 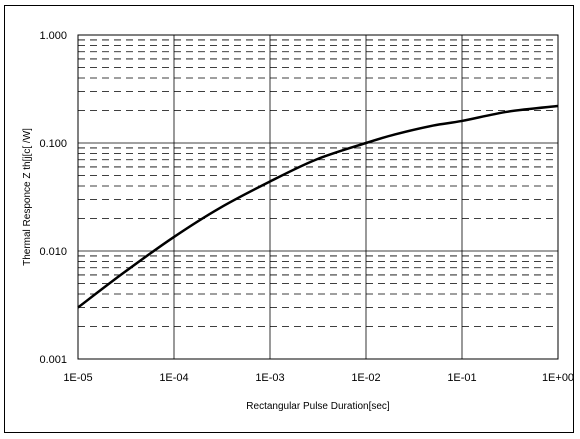 What do you see at coordinates (318, 406) in the screenshot?
I see `x-axis-label: Rectangular Pulse Duration[sec]` at bounding box center [318, 406].